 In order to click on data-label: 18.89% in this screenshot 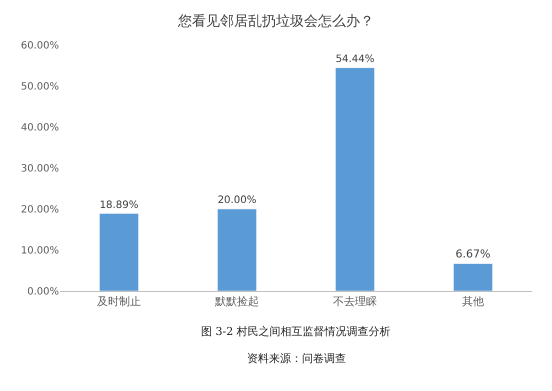, I will do `click(119, 205)`.